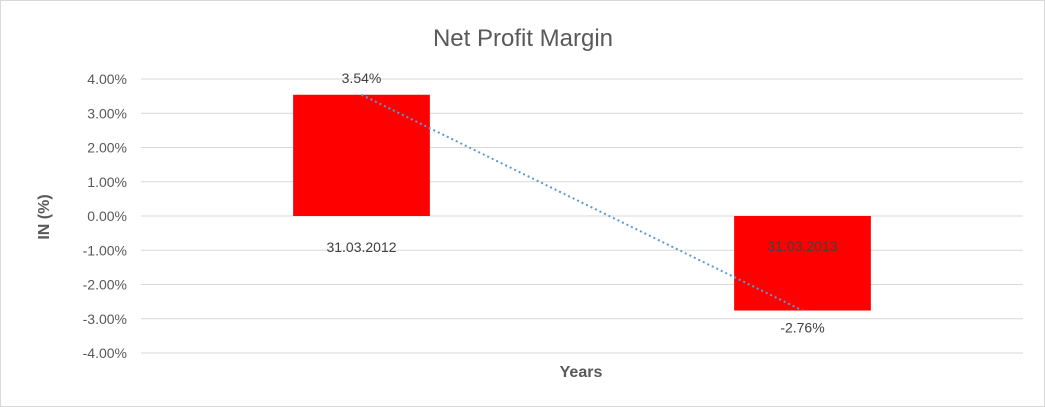 The image size is (1045, 407). I want to click on chart-title: Net Profit Margin, so click(523, 38).